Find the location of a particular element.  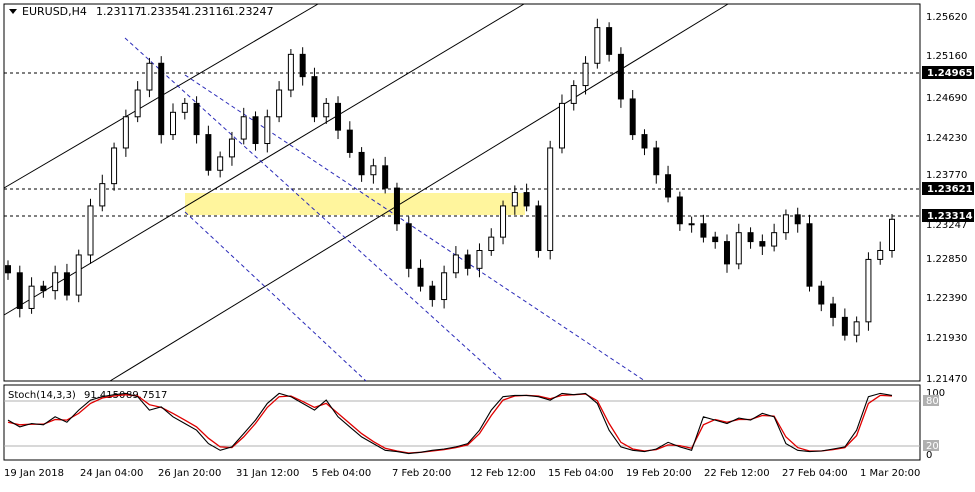

time-tick: 1 Mar 20:00 is located at coordinates (890, 473).